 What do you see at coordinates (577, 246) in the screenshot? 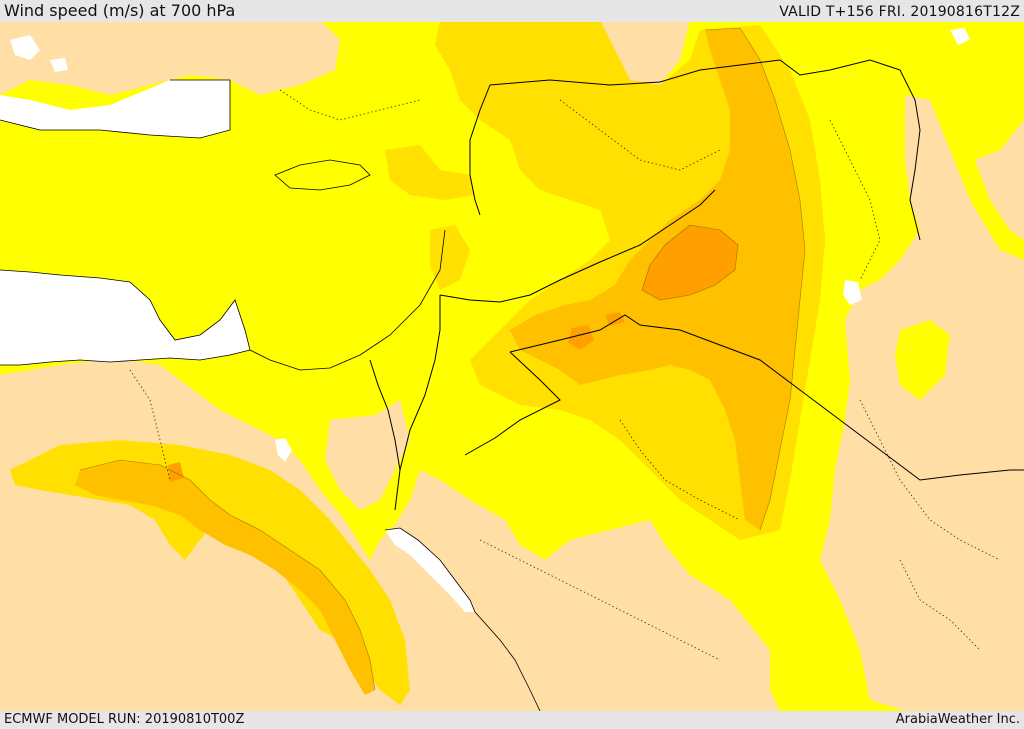
I see `border-syria-jordan` at bounding box center [577, 246].